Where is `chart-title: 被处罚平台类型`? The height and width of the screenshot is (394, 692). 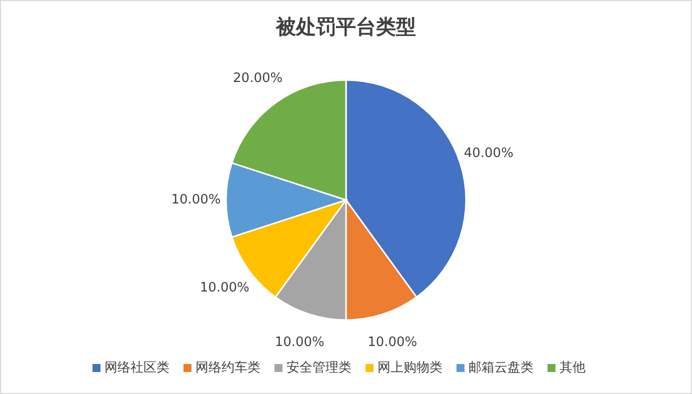
chart-title: 被处罚平台类型 is located at coordinates (345, 26).